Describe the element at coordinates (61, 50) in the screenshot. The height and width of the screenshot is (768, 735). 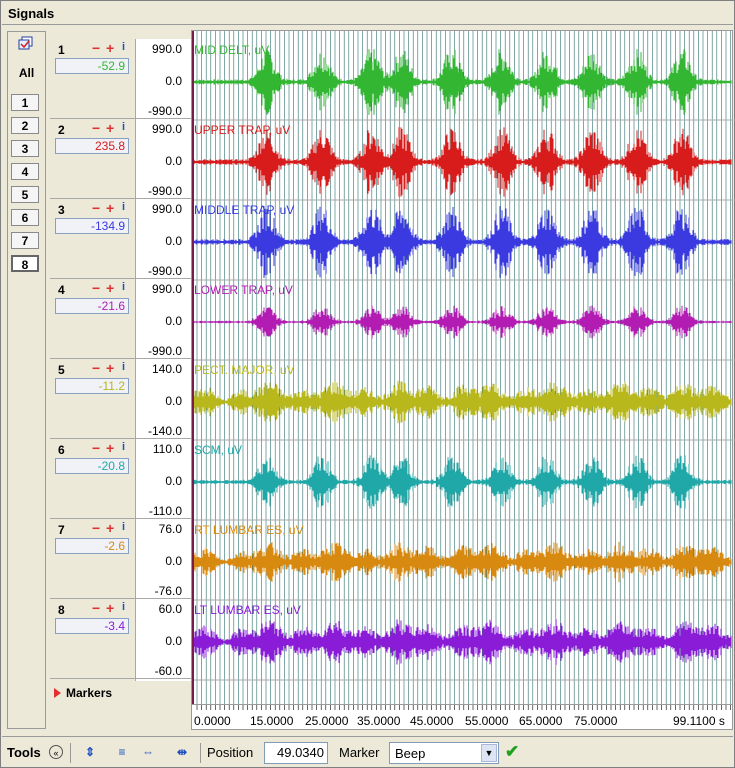
I see `channel-number: 1` at that location.